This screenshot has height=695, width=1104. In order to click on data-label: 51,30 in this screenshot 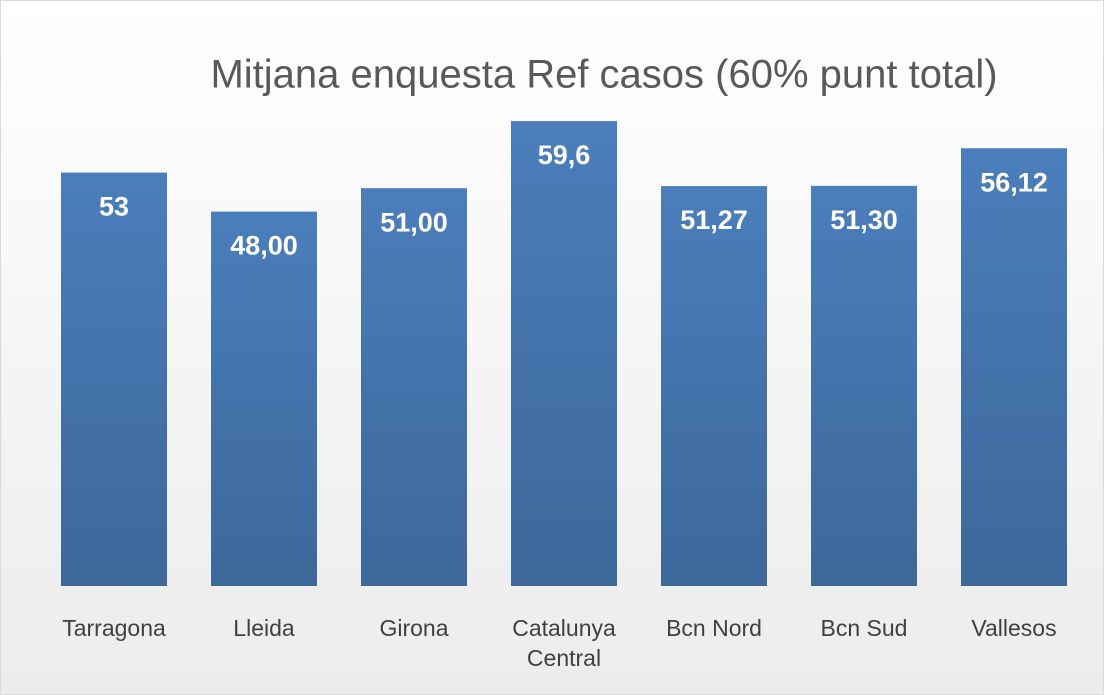, I will do `click(864, 220)`.